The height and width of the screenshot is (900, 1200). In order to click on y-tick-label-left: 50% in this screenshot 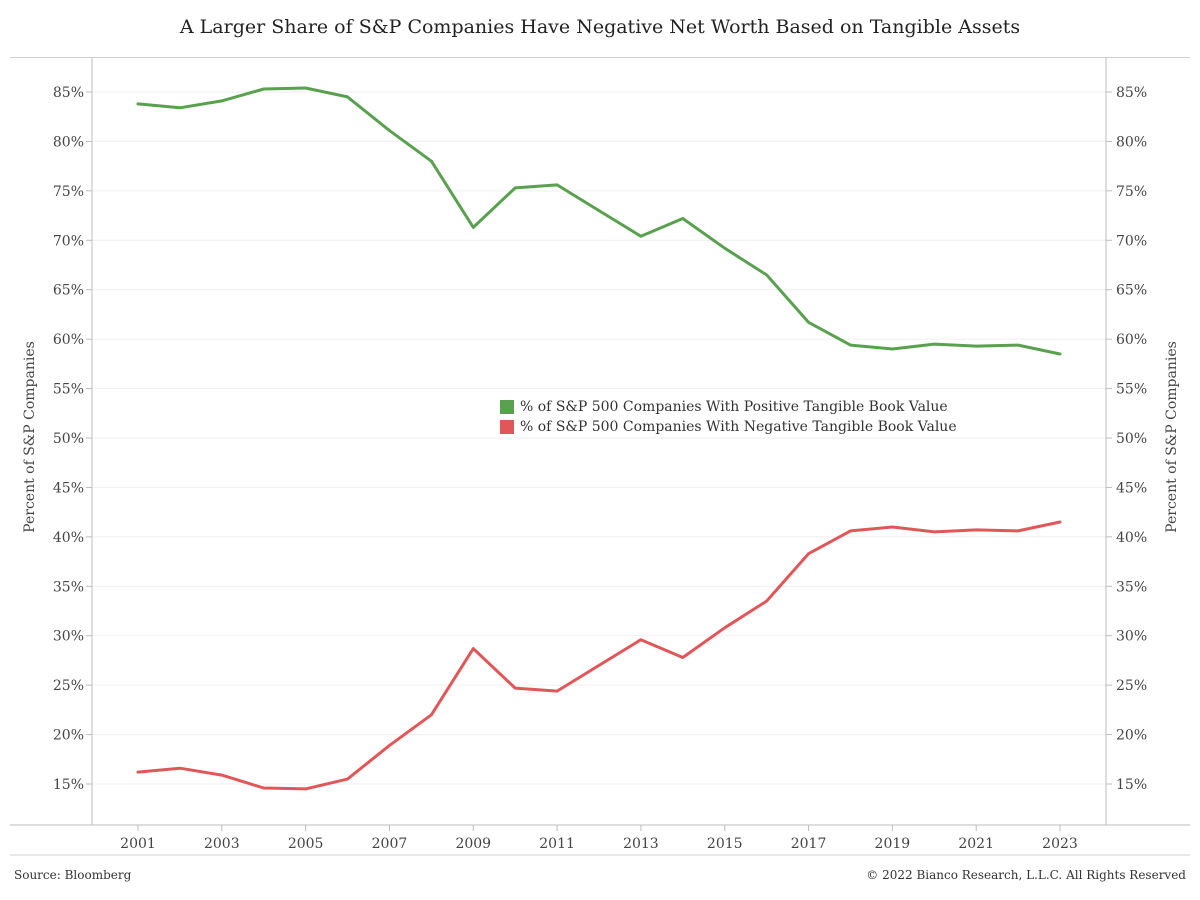, I will do `click(68, 439)`.